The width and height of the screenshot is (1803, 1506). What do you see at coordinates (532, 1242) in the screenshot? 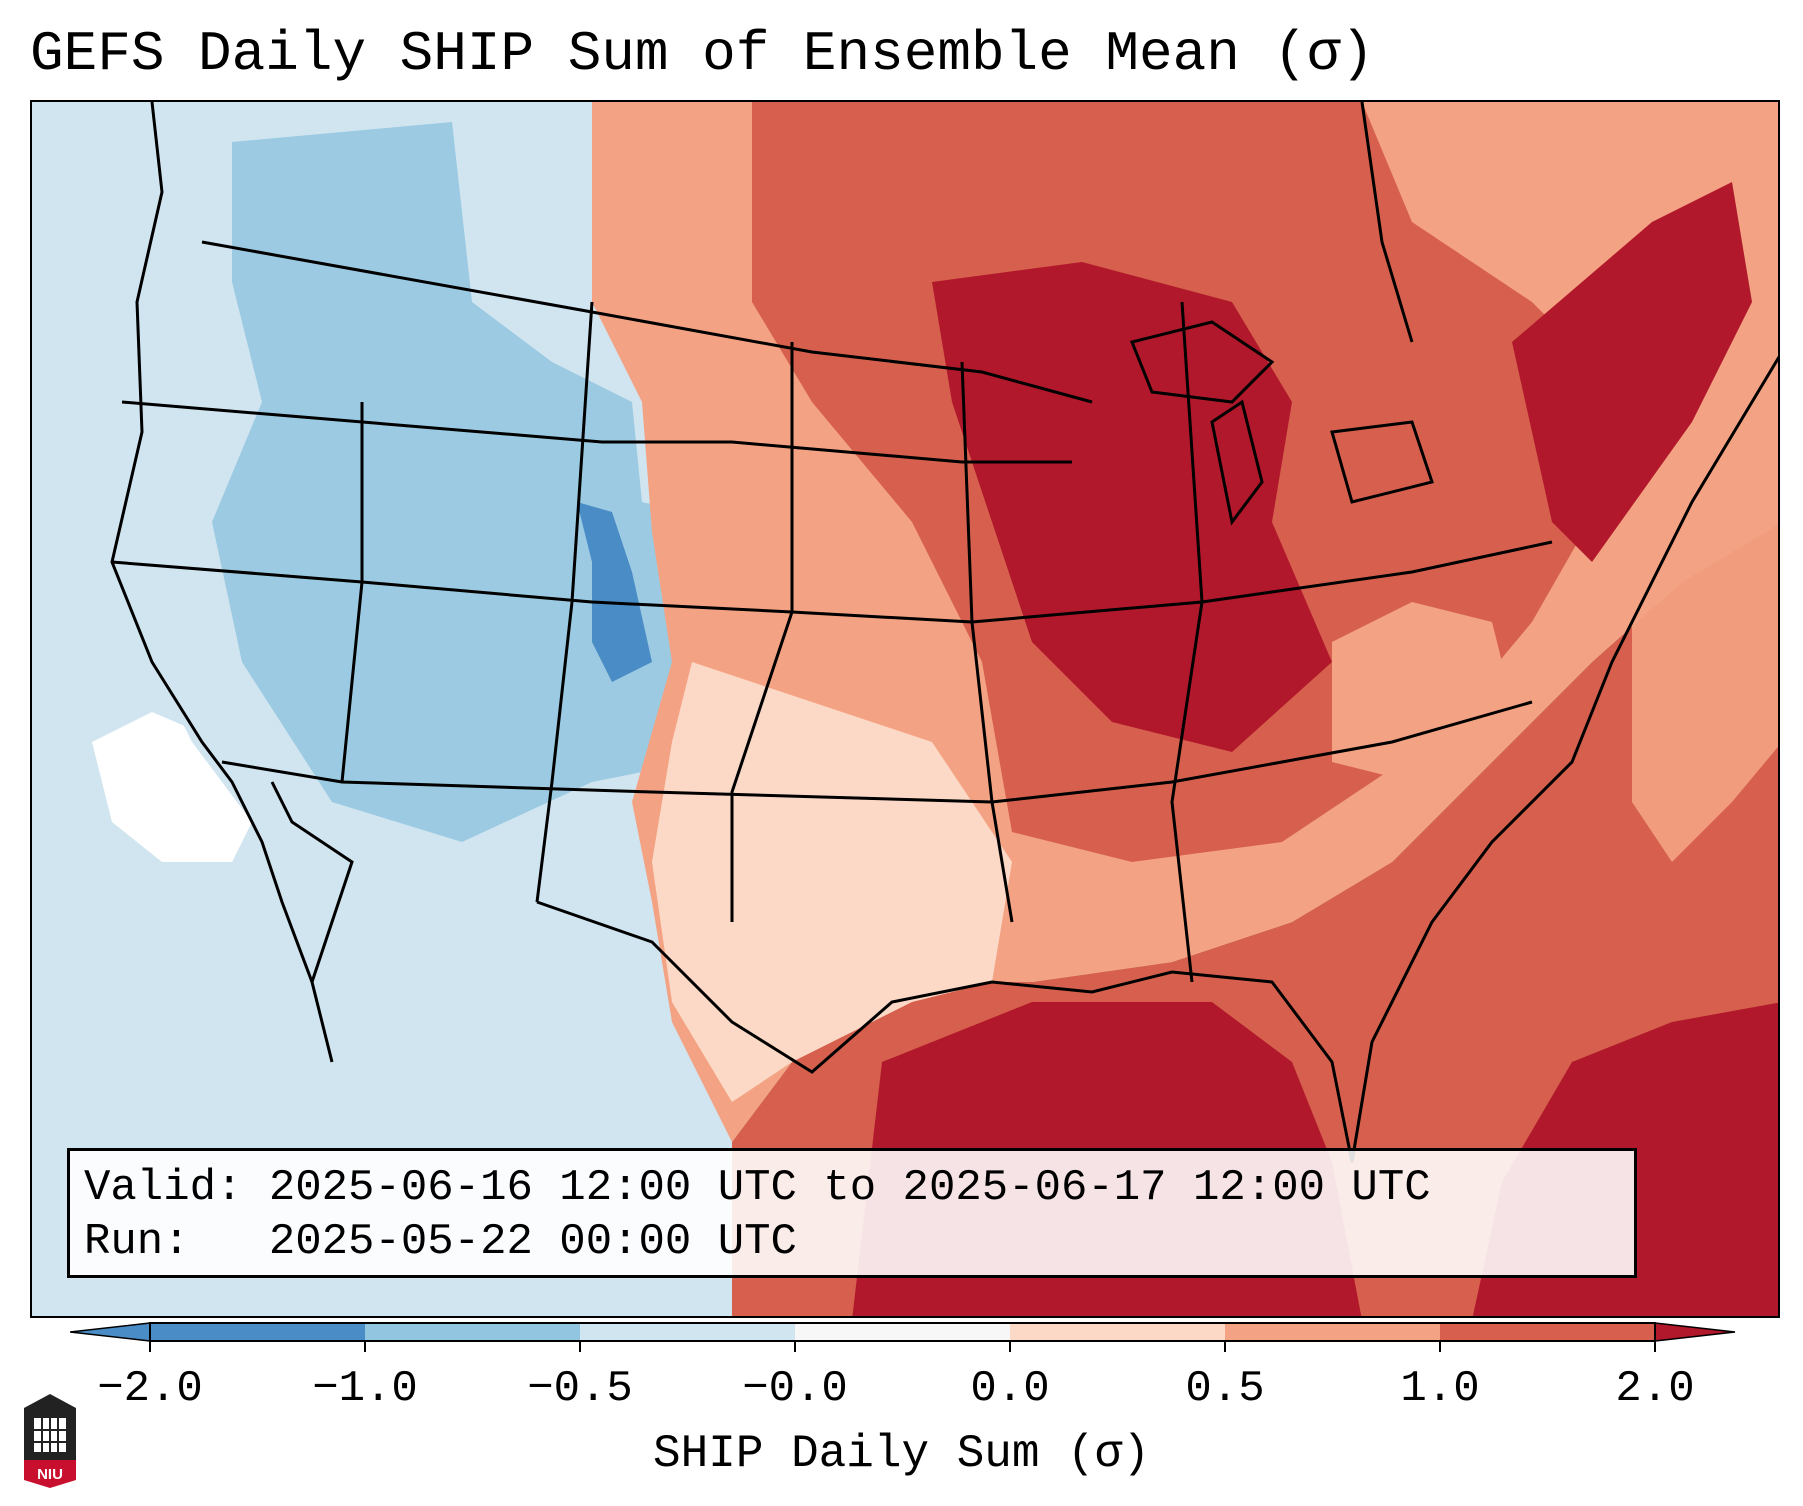
I see `run-value: 2025-05-22 00:00 UTC` at bounding box center [532, 1242].